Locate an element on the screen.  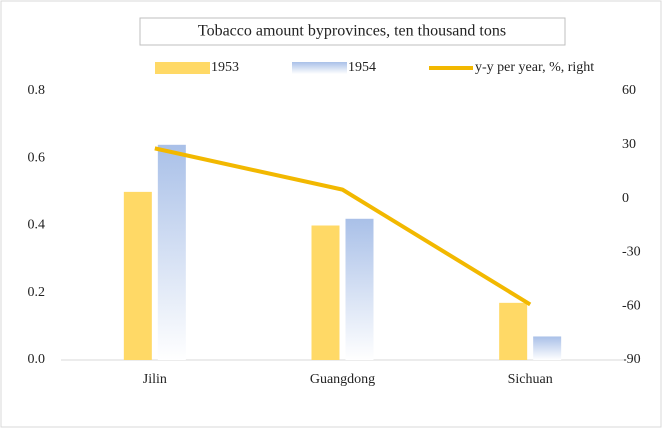
y2-tick-label: -60 is located at coordinates (631, 305).